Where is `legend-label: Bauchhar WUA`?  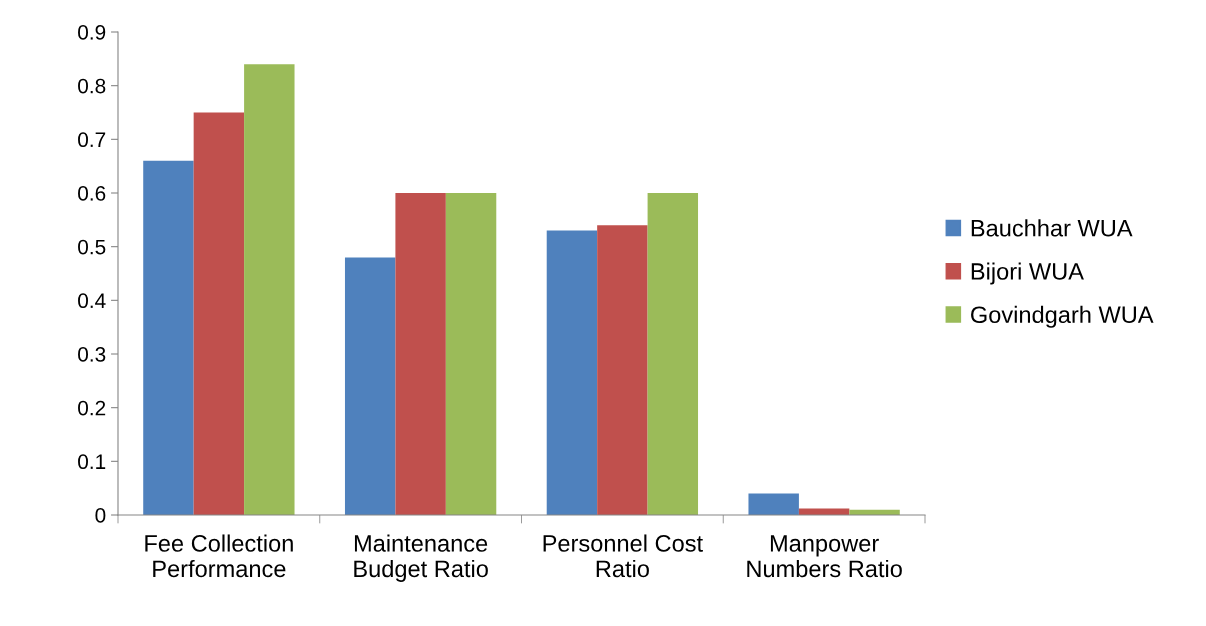 legend-label: Bauchhar WUA is located at coordinates (1052, 228).